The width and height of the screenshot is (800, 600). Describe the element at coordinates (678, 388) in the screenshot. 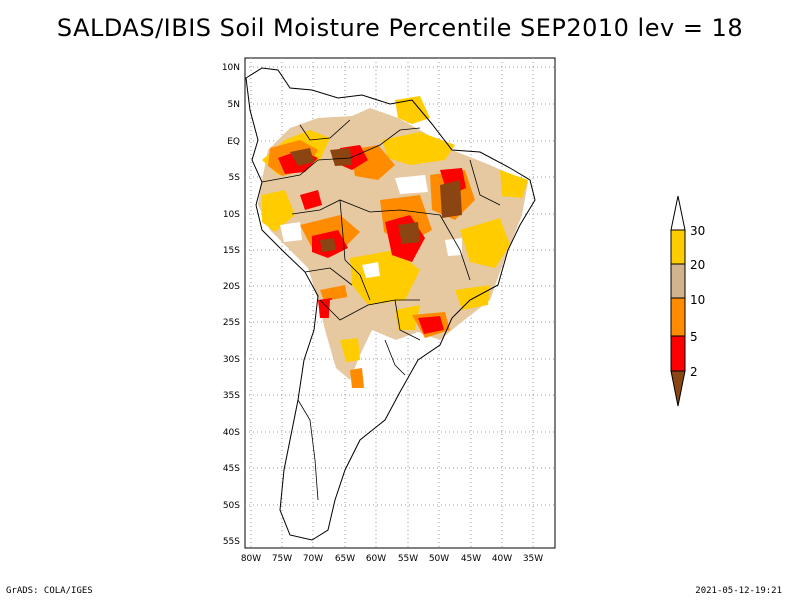

I see `legend-swatch-below2` at that location.